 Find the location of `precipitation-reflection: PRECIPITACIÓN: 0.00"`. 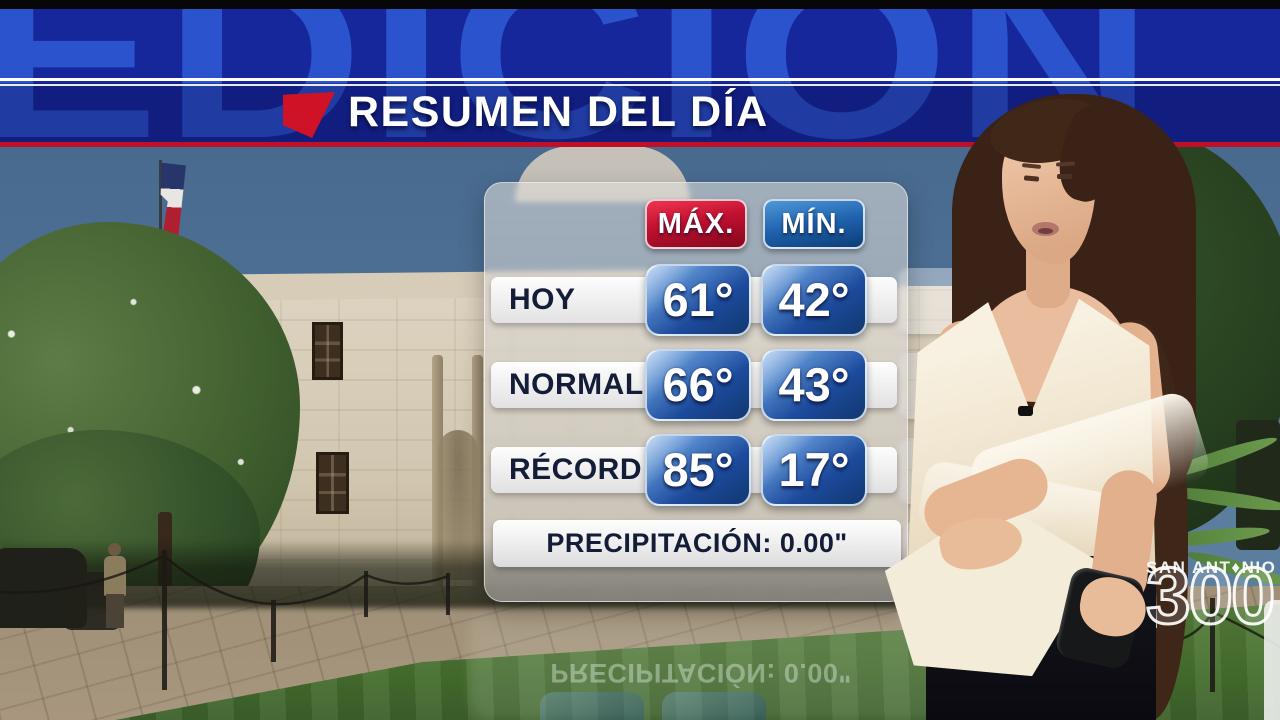

precipitation-reflection: PRECIPITACIÓN: 0.00" is located at coordinates (701, 673).